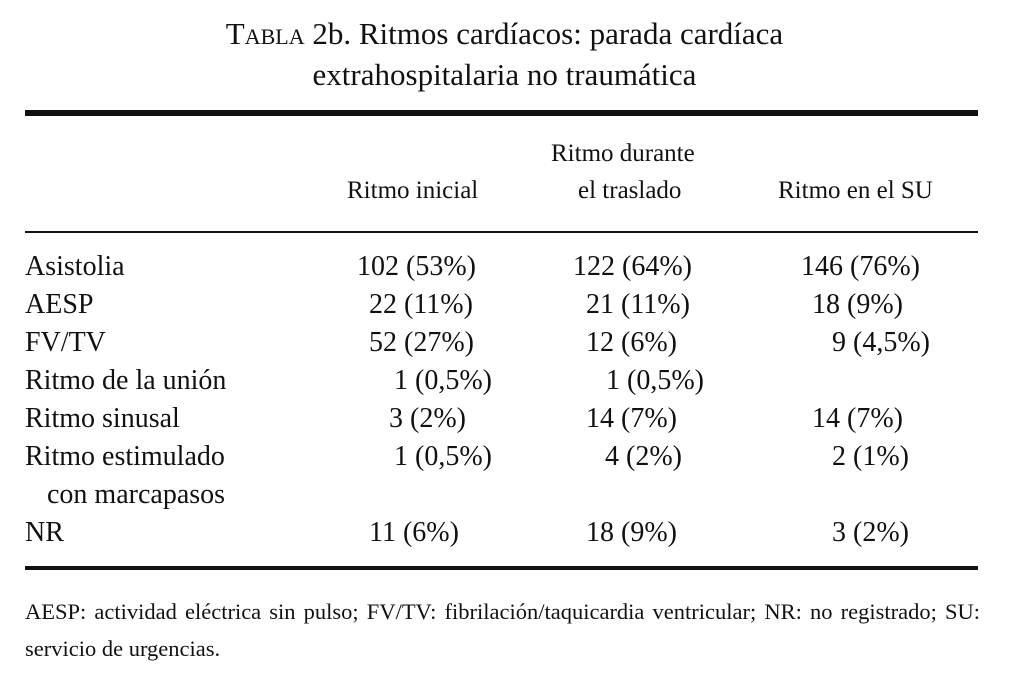 This screenshot has width=1009, height=679. Describe the element at coordinates (416, 266) in the screenshot. I see `table-cell: 102 (53%)` at that location.